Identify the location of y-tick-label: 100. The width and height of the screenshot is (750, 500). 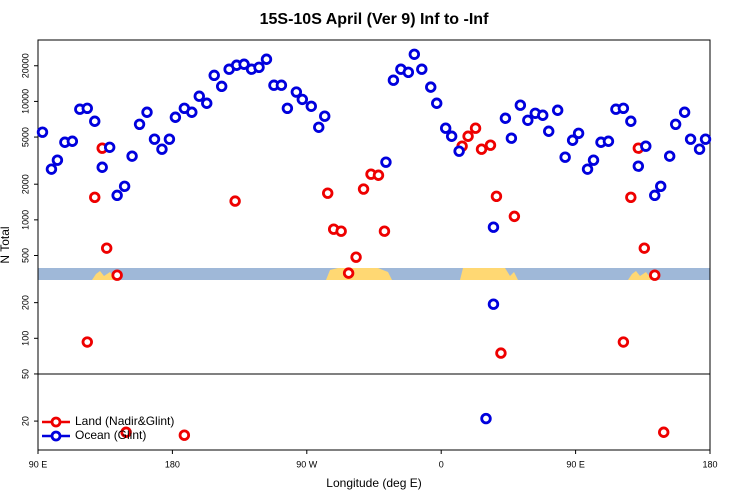
(25, 338).